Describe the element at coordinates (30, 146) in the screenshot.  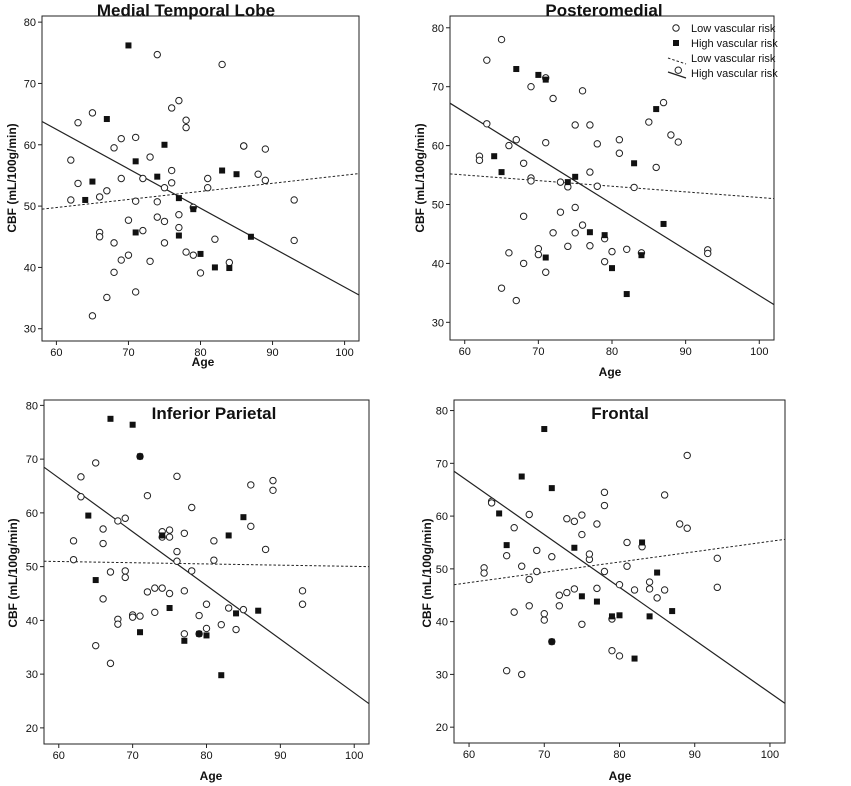
I see `y-tick-label: 60` at that location.